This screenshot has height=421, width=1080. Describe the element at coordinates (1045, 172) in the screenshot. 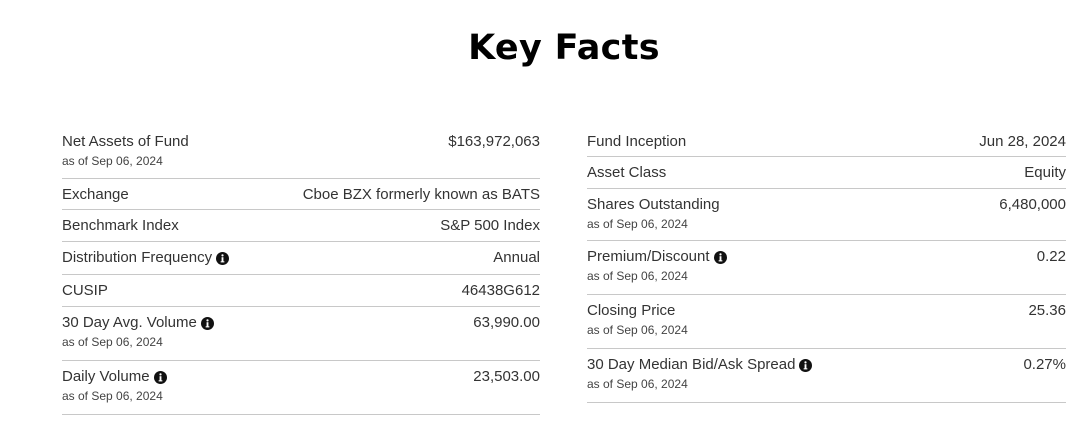

I see `fact-value: Equity` at that location.